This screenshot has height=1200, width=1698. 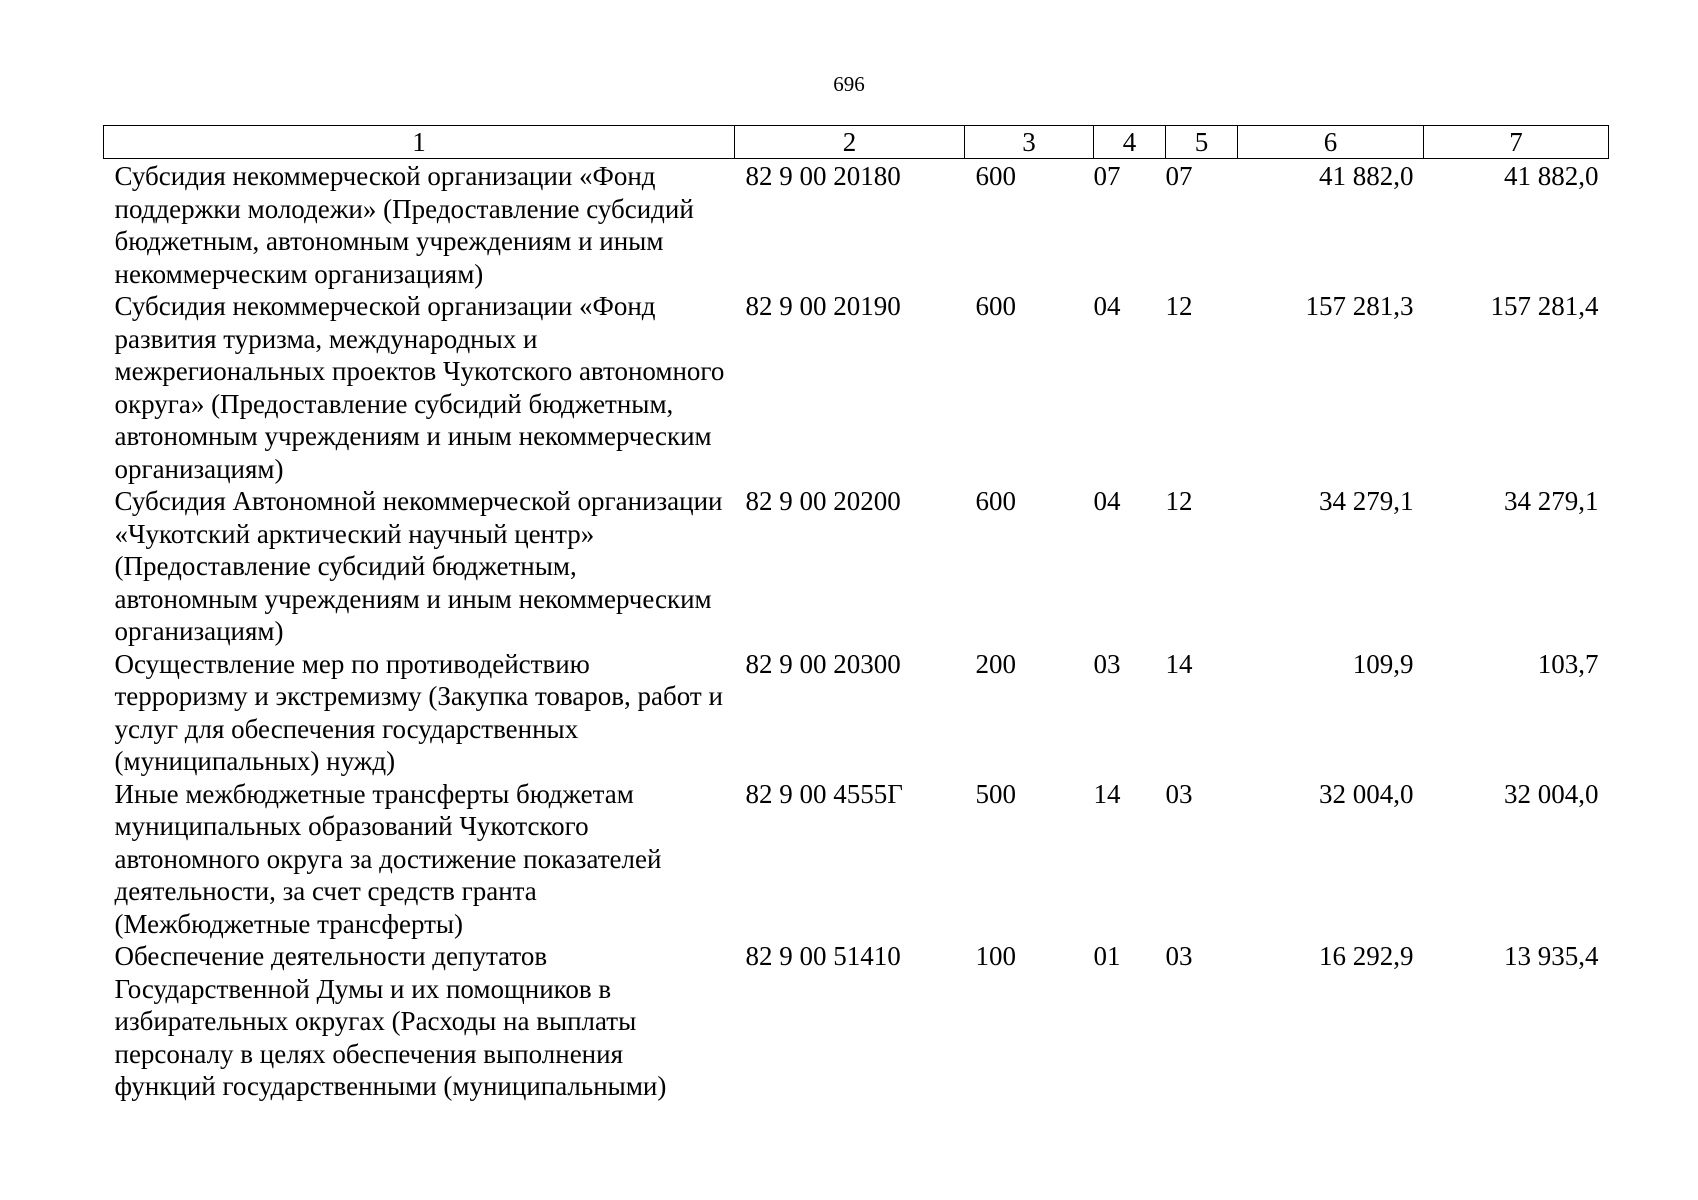 What do you see at coordinates (1551, 956) in the screenshot?
I see `row-amount2: 13 935,4` at bounding box center [1551, 956].